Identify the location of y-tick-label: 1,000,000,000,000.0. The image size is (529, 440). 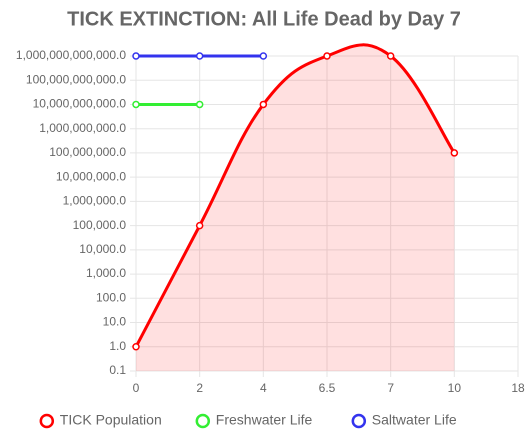
(71, 55).